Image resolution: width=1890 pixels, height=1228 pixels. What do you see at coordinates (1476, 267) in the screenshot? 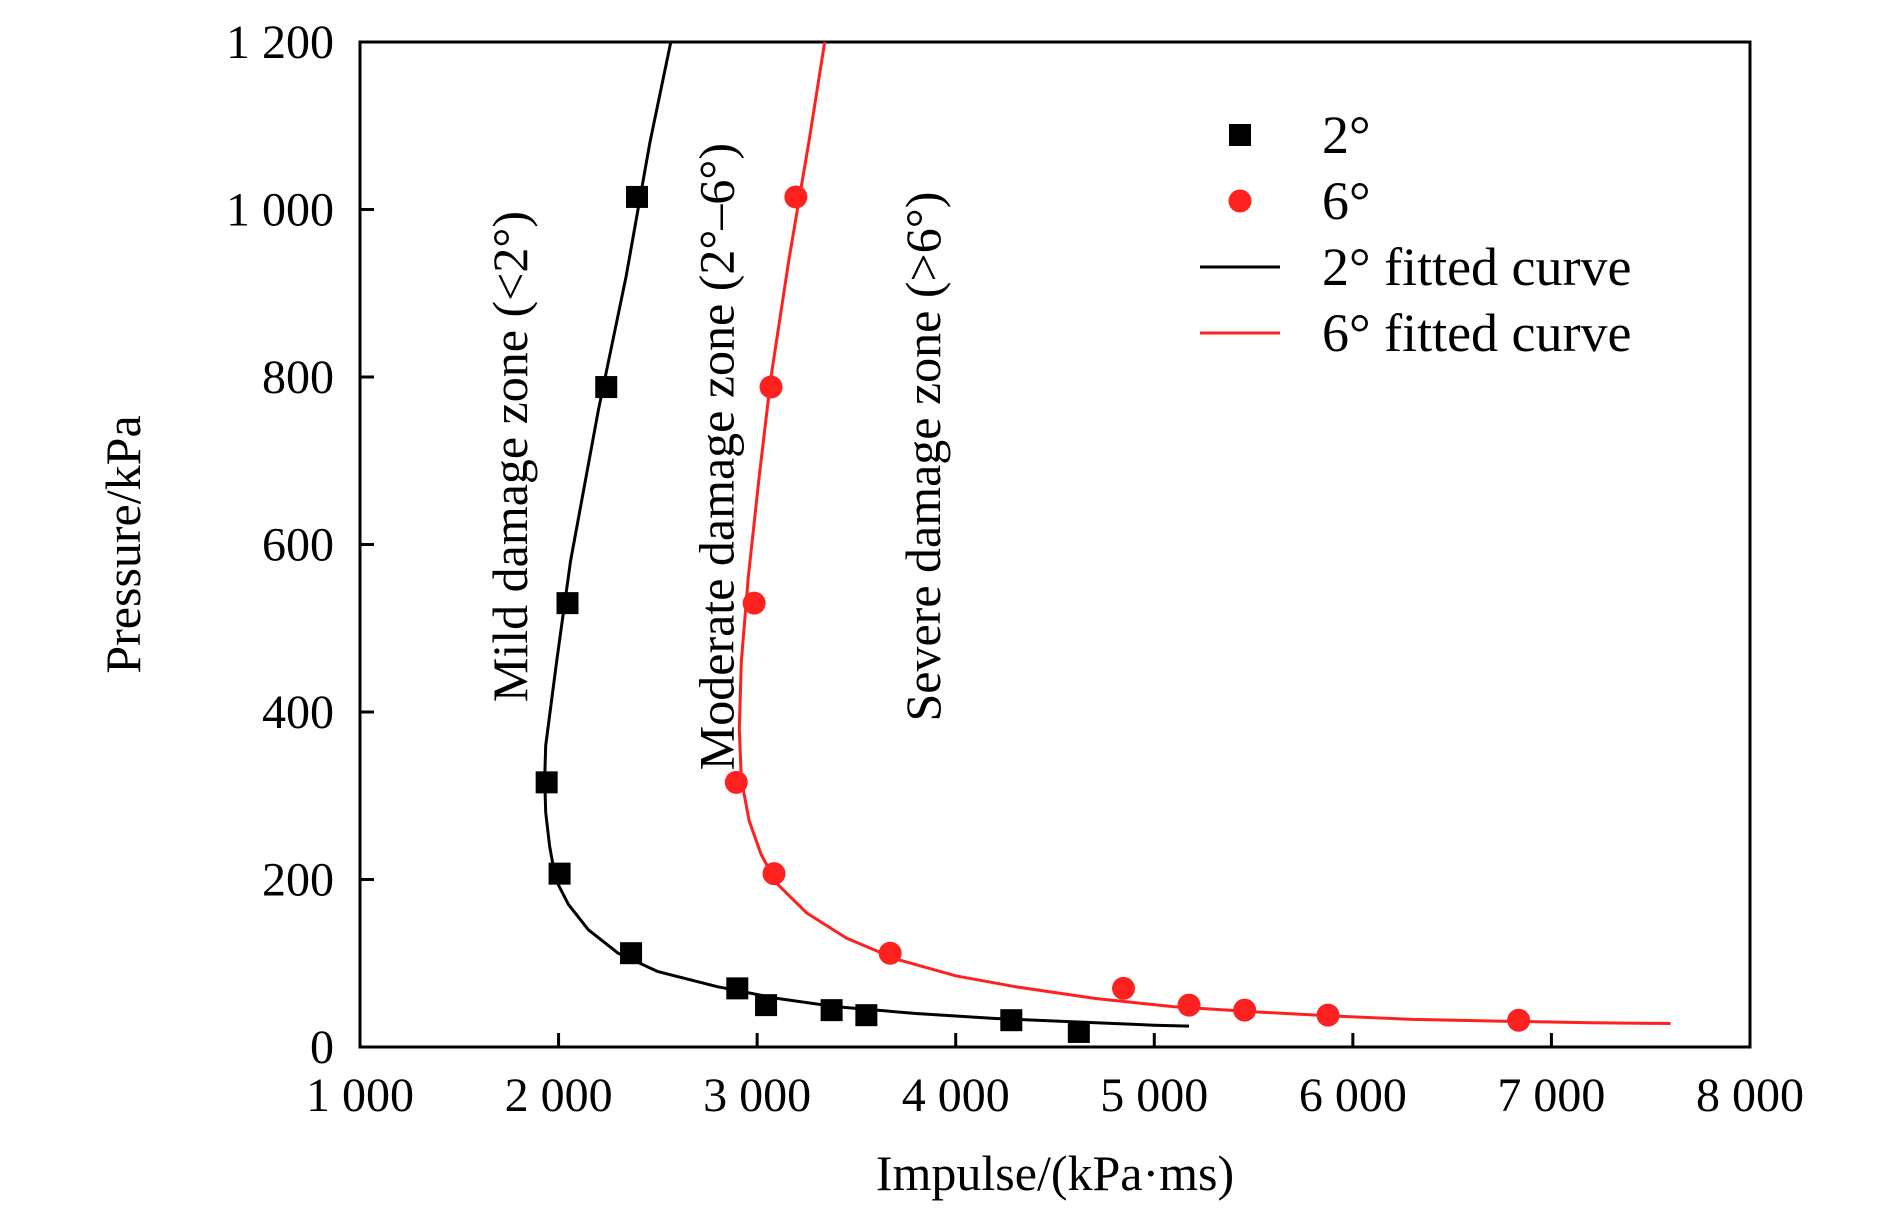
I see `legend-label: 2° fitted curve` at bounding box center [1476, 267].